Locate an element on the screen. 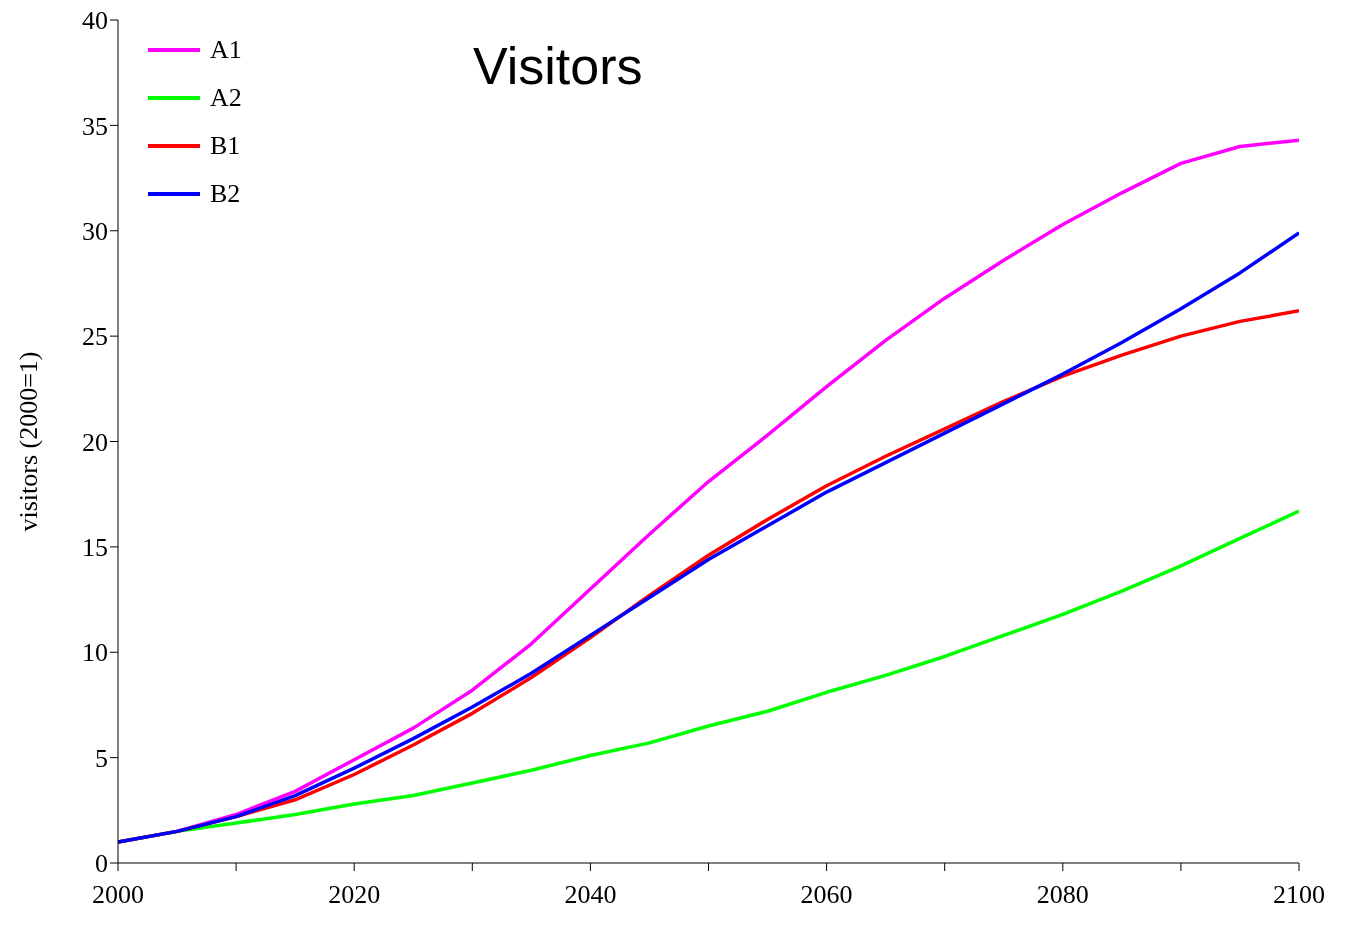  y-tick-label: 30 is located at coordinates (95, 231).